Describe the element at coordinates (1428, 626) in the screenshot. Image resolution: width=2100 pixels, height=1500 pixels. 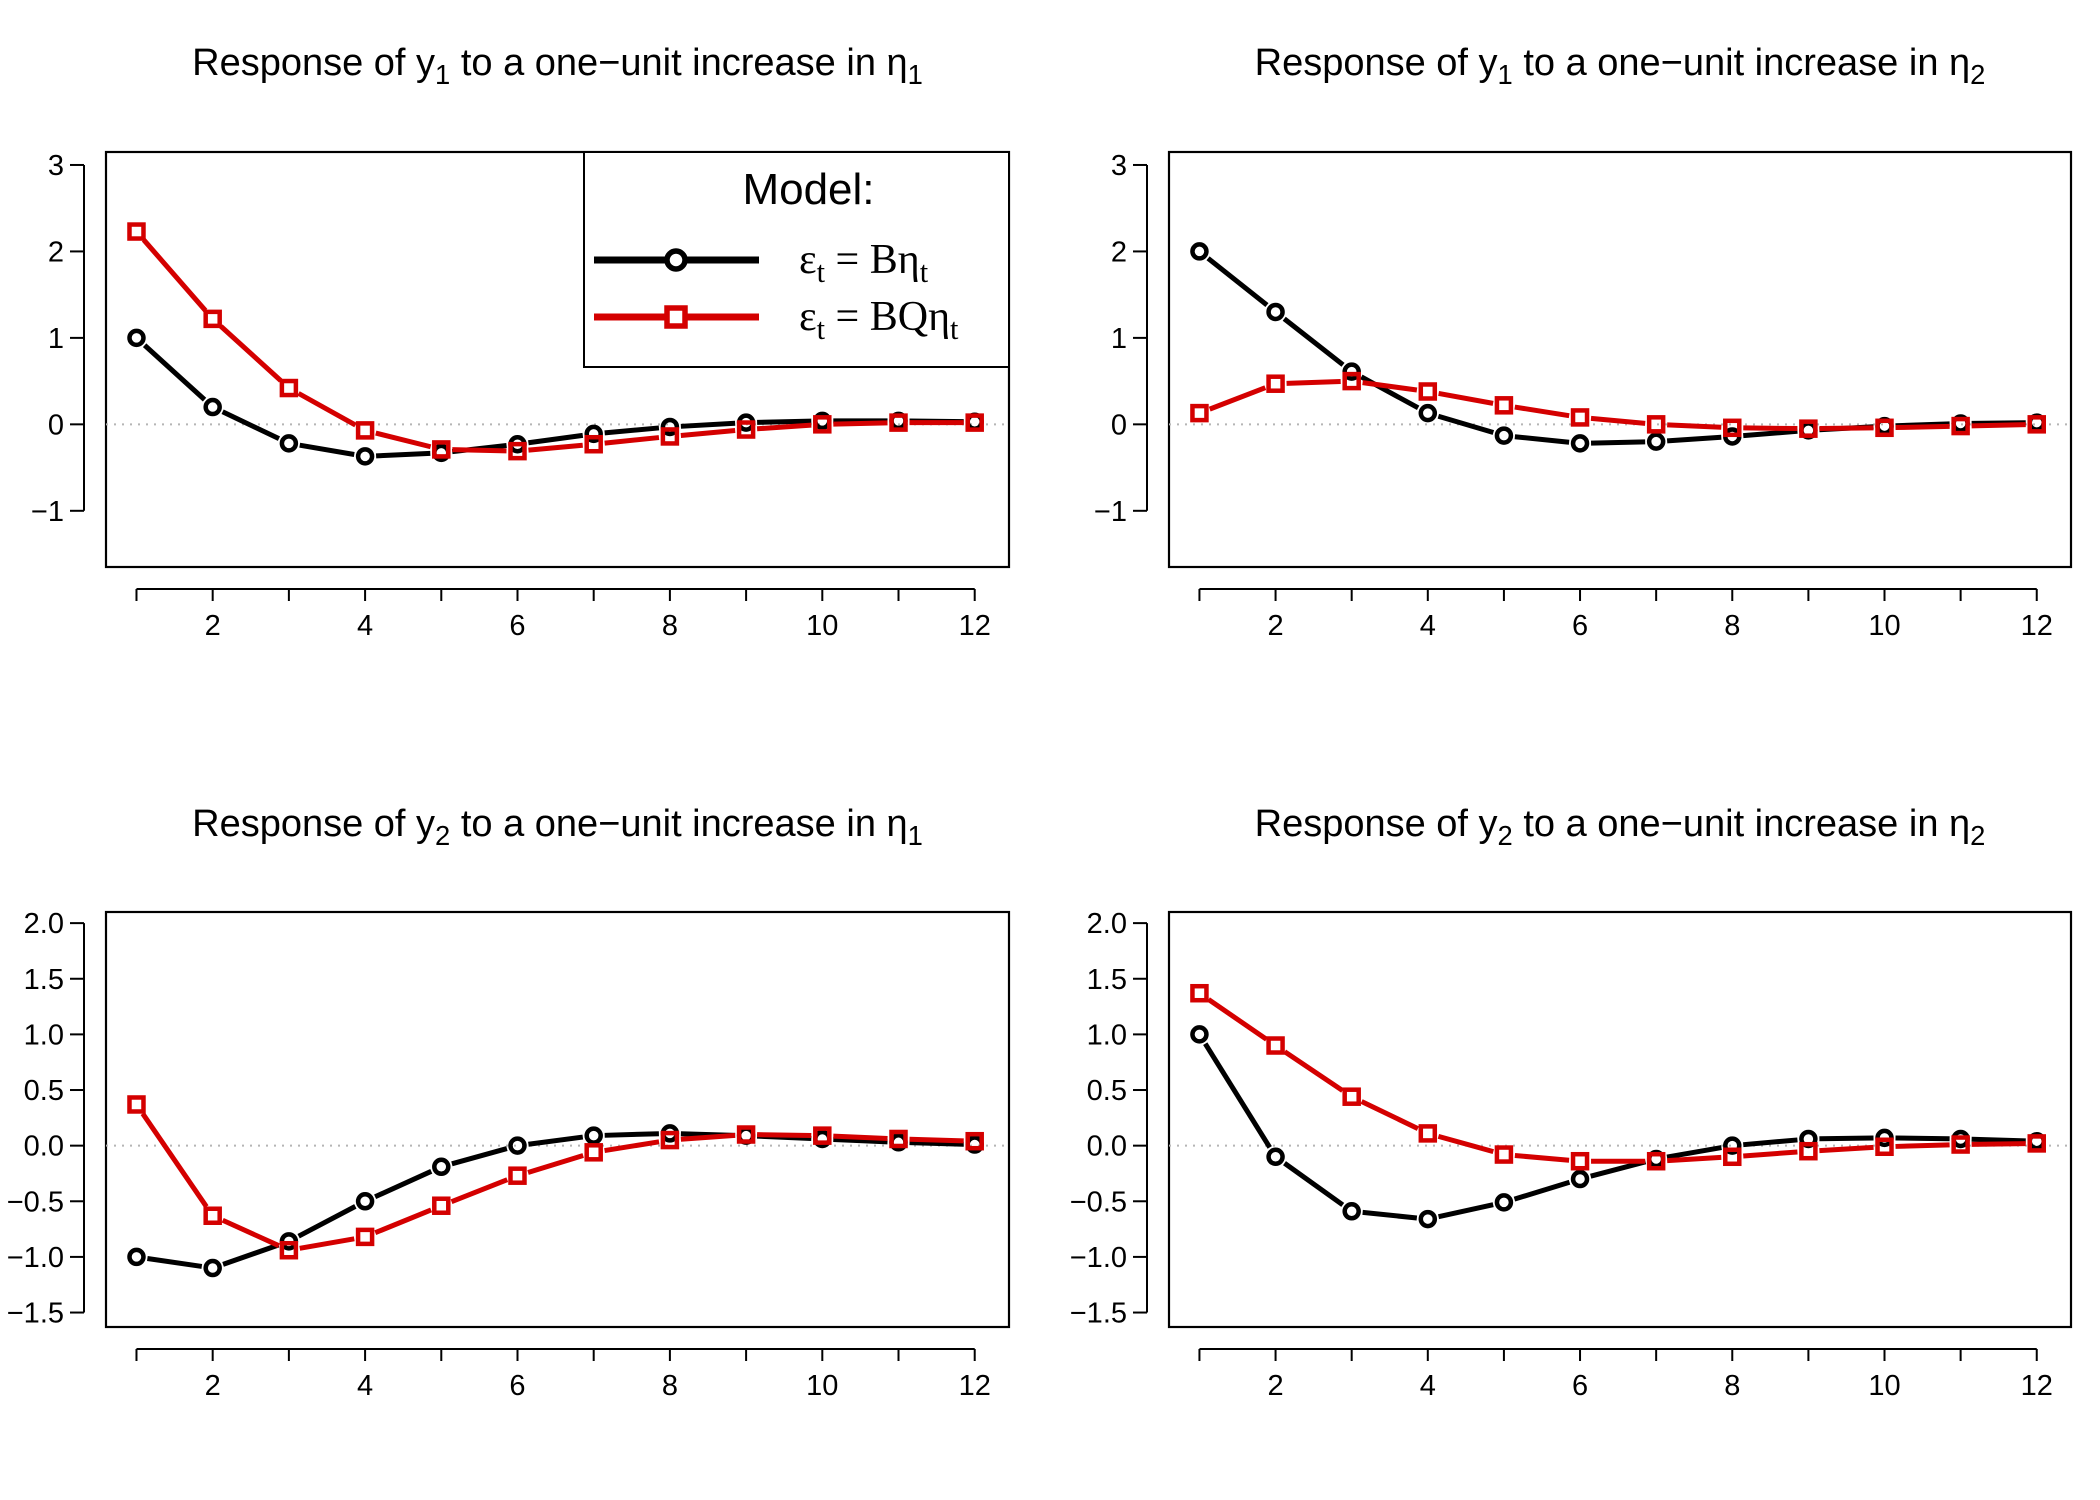
I see `x-tick-label: 4` at that location.